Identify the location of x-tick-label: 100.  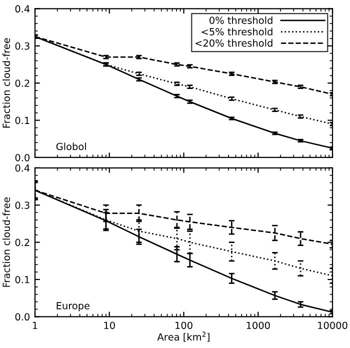
(184, 326).